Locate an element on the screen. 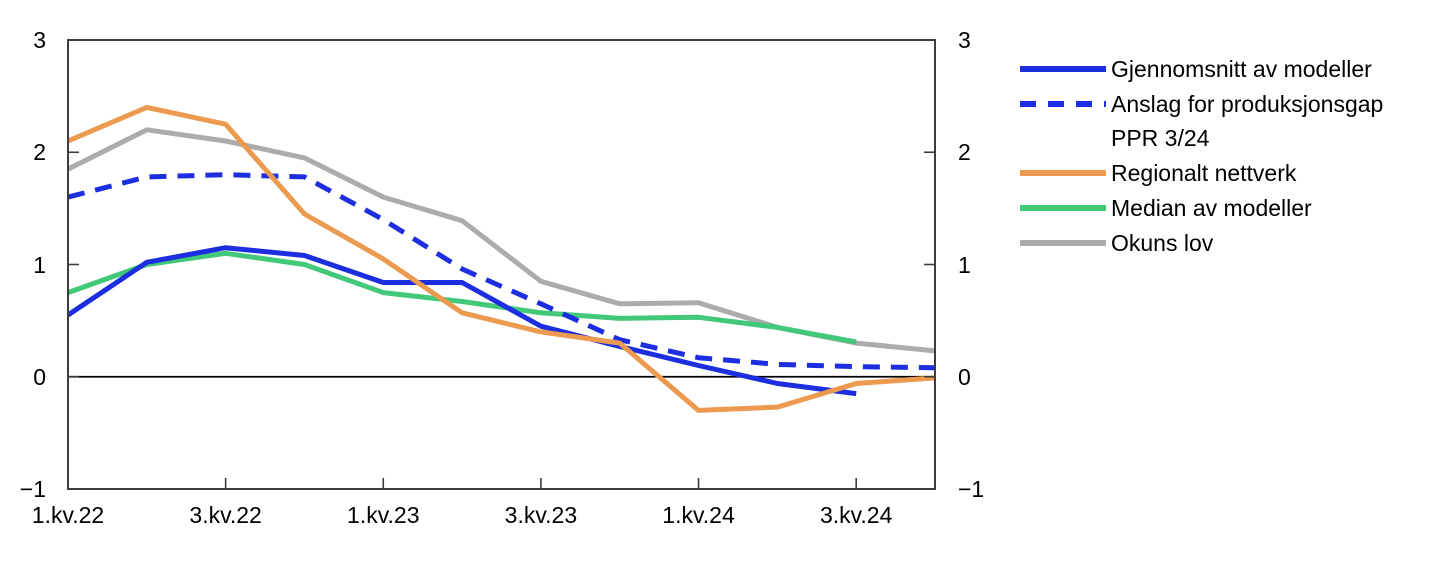  legend-label: Gjennomsnitt av modeller is located at coordinates (1241, 69).